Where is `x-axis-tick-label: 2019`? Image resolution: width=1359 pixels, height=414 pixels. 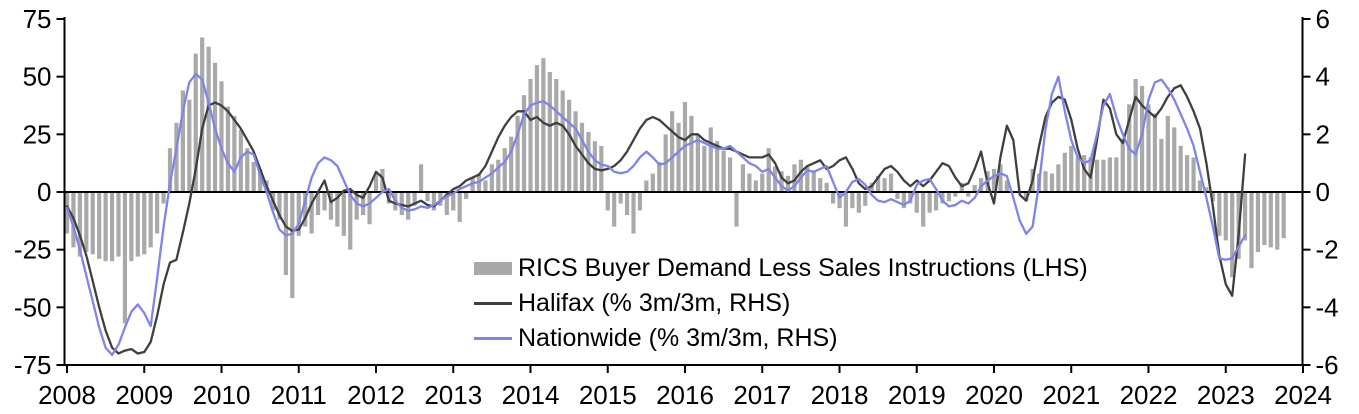 x-axis-tick-label: 2019 is located at coordinates (917, 395).